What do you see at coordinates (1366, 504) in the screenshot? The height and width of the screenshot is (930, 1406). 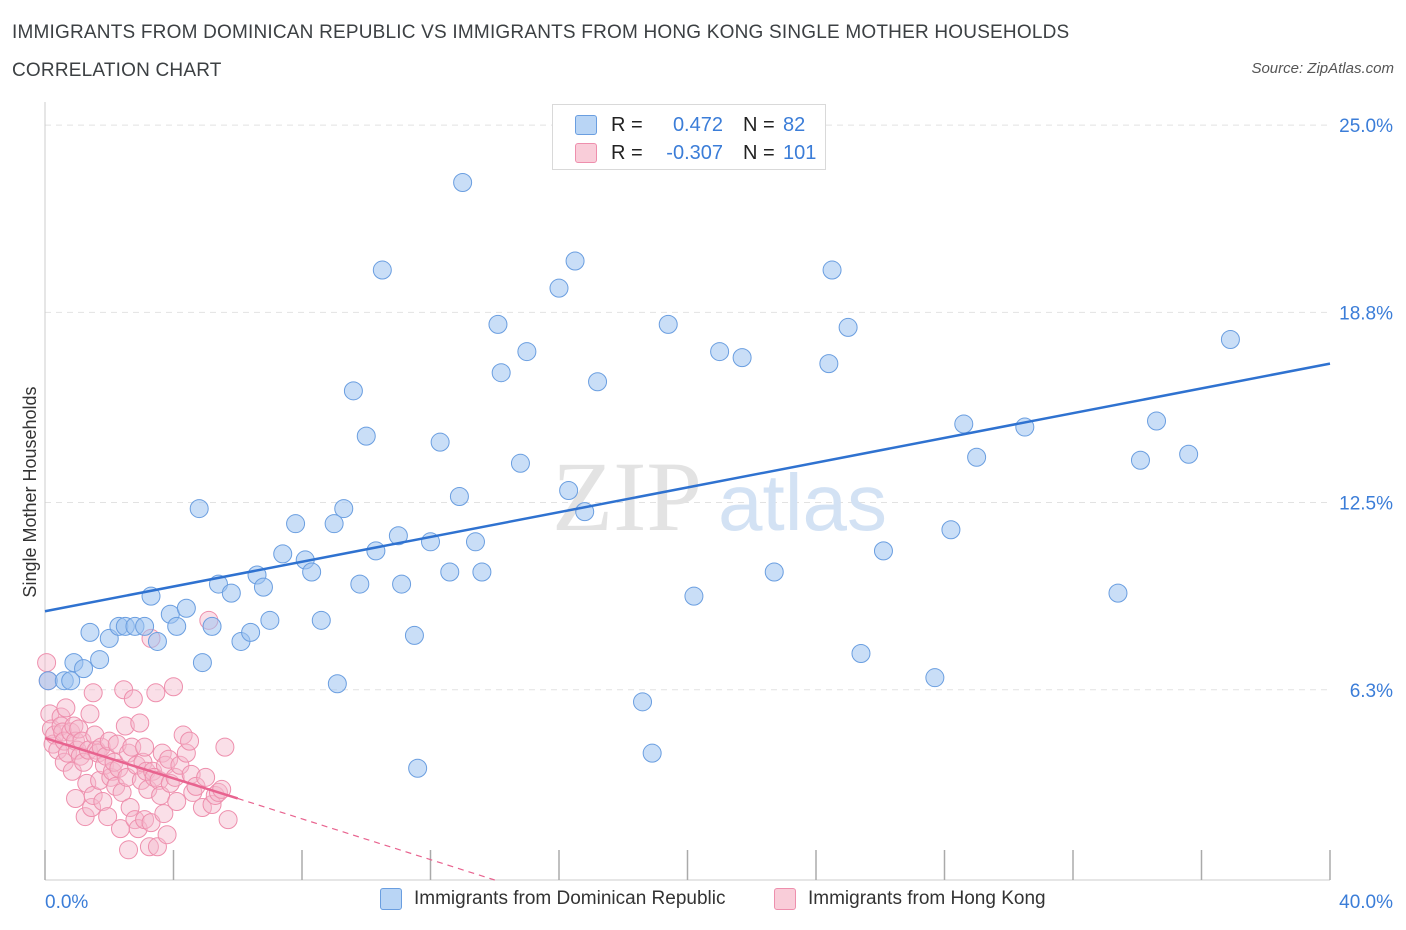 I see `y-tick-label: 12.5%` at bounding box center [1366, 504].